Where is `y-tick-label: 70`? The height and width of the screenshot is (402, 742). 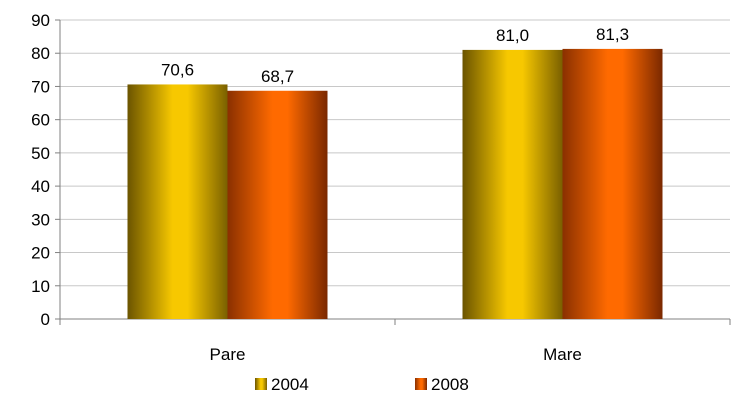 y-tick-label: 70 is located at coordinates (40, 86).